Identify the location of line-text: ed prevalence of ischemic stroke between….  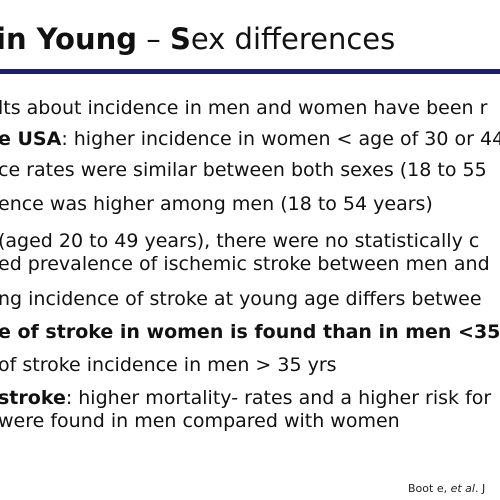
(245, 264).